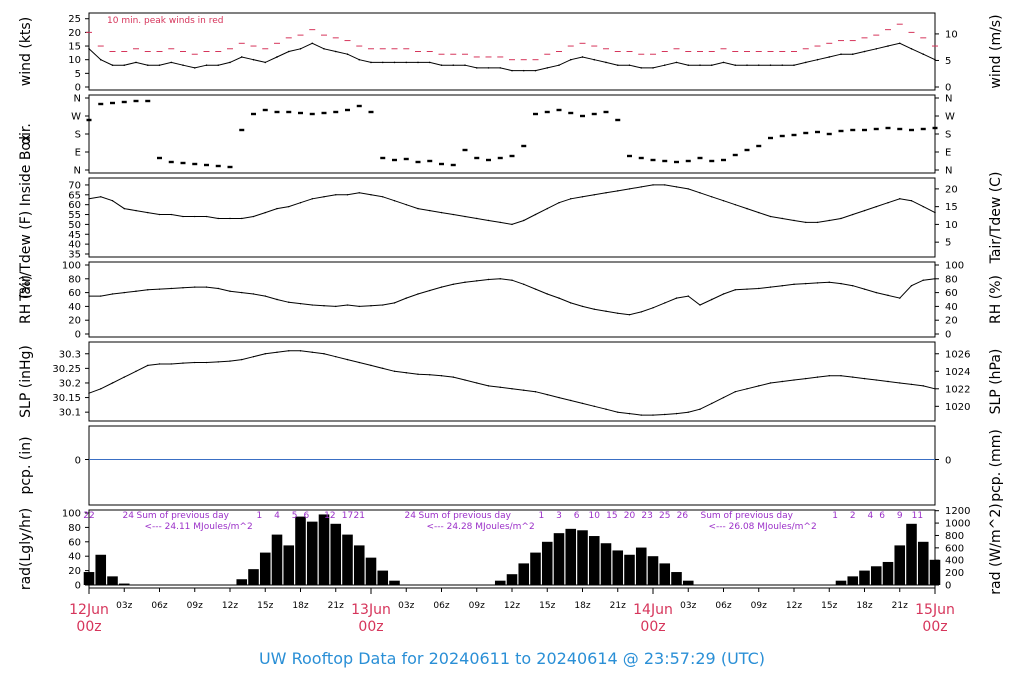 The image size is (1024, 700). What do you see at coordinates (329, 516) in the screenshot?
I see `hour-mark-label: 12` at bounding box center [329, 516].